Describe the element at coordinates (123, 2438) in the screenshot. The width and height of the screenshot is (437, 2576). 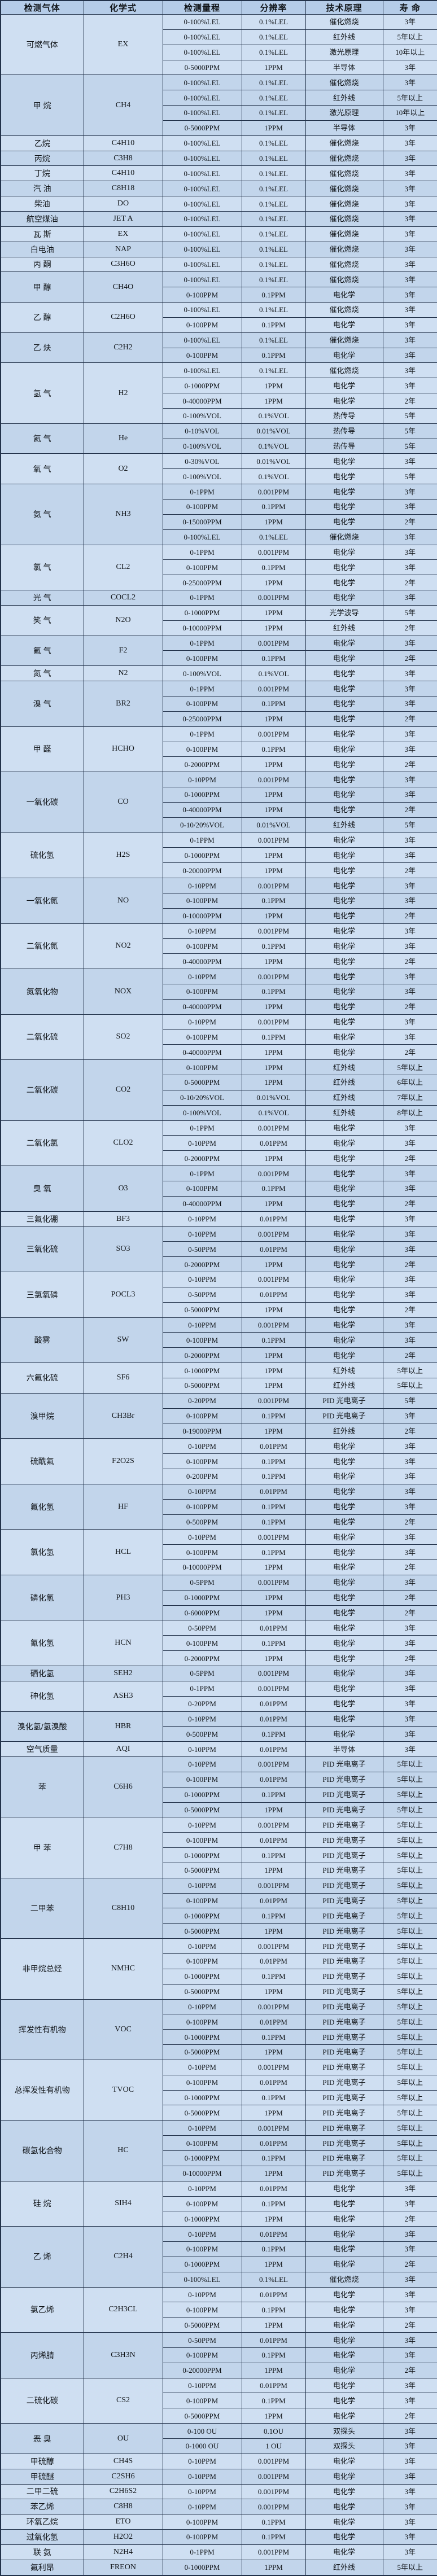
I see `formula-cell: OU` at that location.